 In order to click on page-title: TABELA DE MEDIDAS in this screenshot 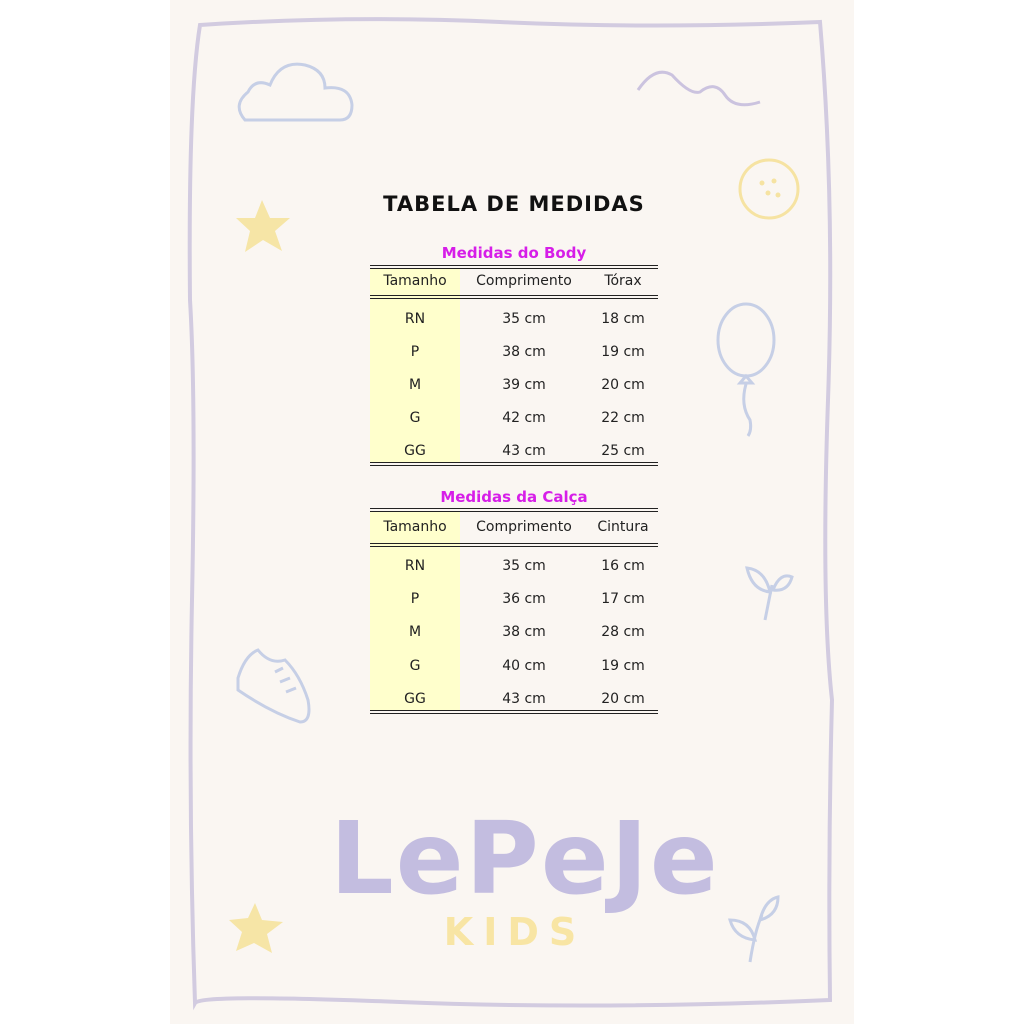, I will do `click(514, 204)`.